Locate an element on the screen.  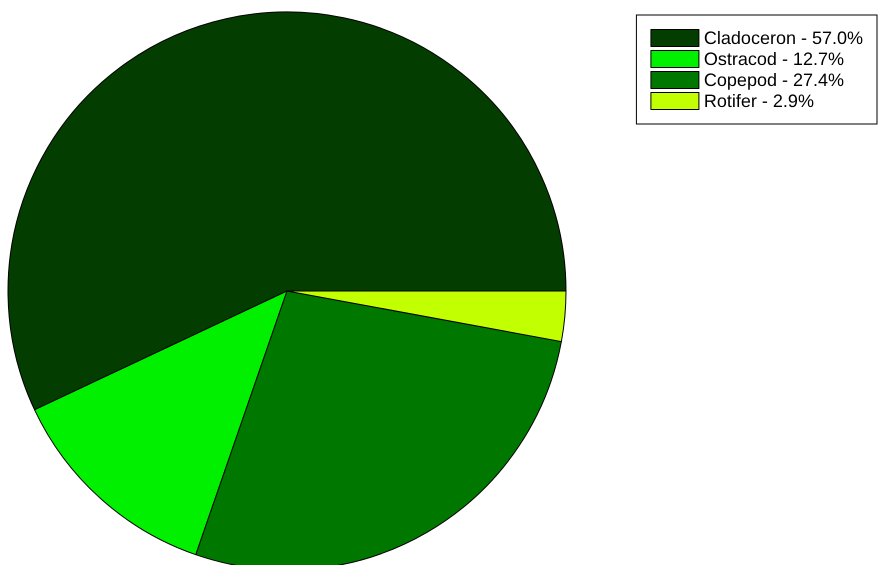
legend-label: Rotifer - 2.9% is located at coordinates (759, 101).